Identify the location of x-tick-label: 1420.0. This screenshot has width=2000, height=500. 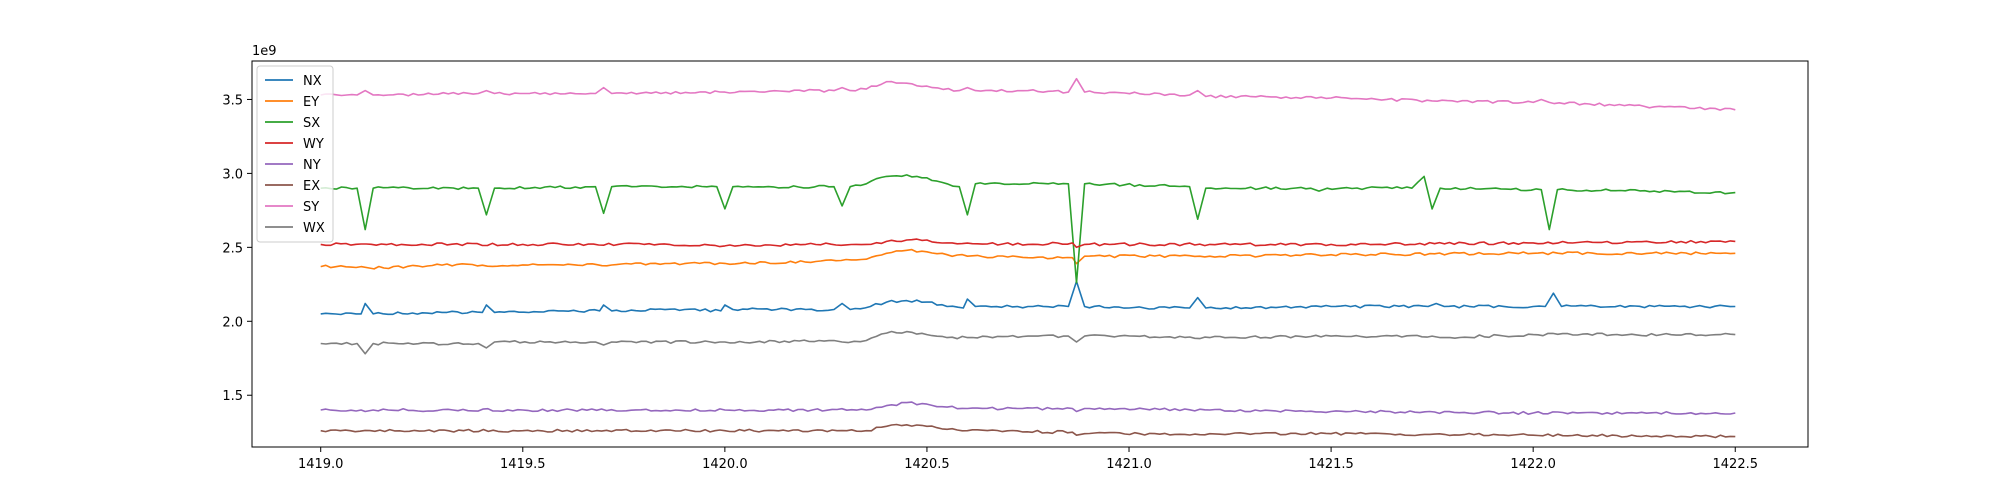
(725, 464).